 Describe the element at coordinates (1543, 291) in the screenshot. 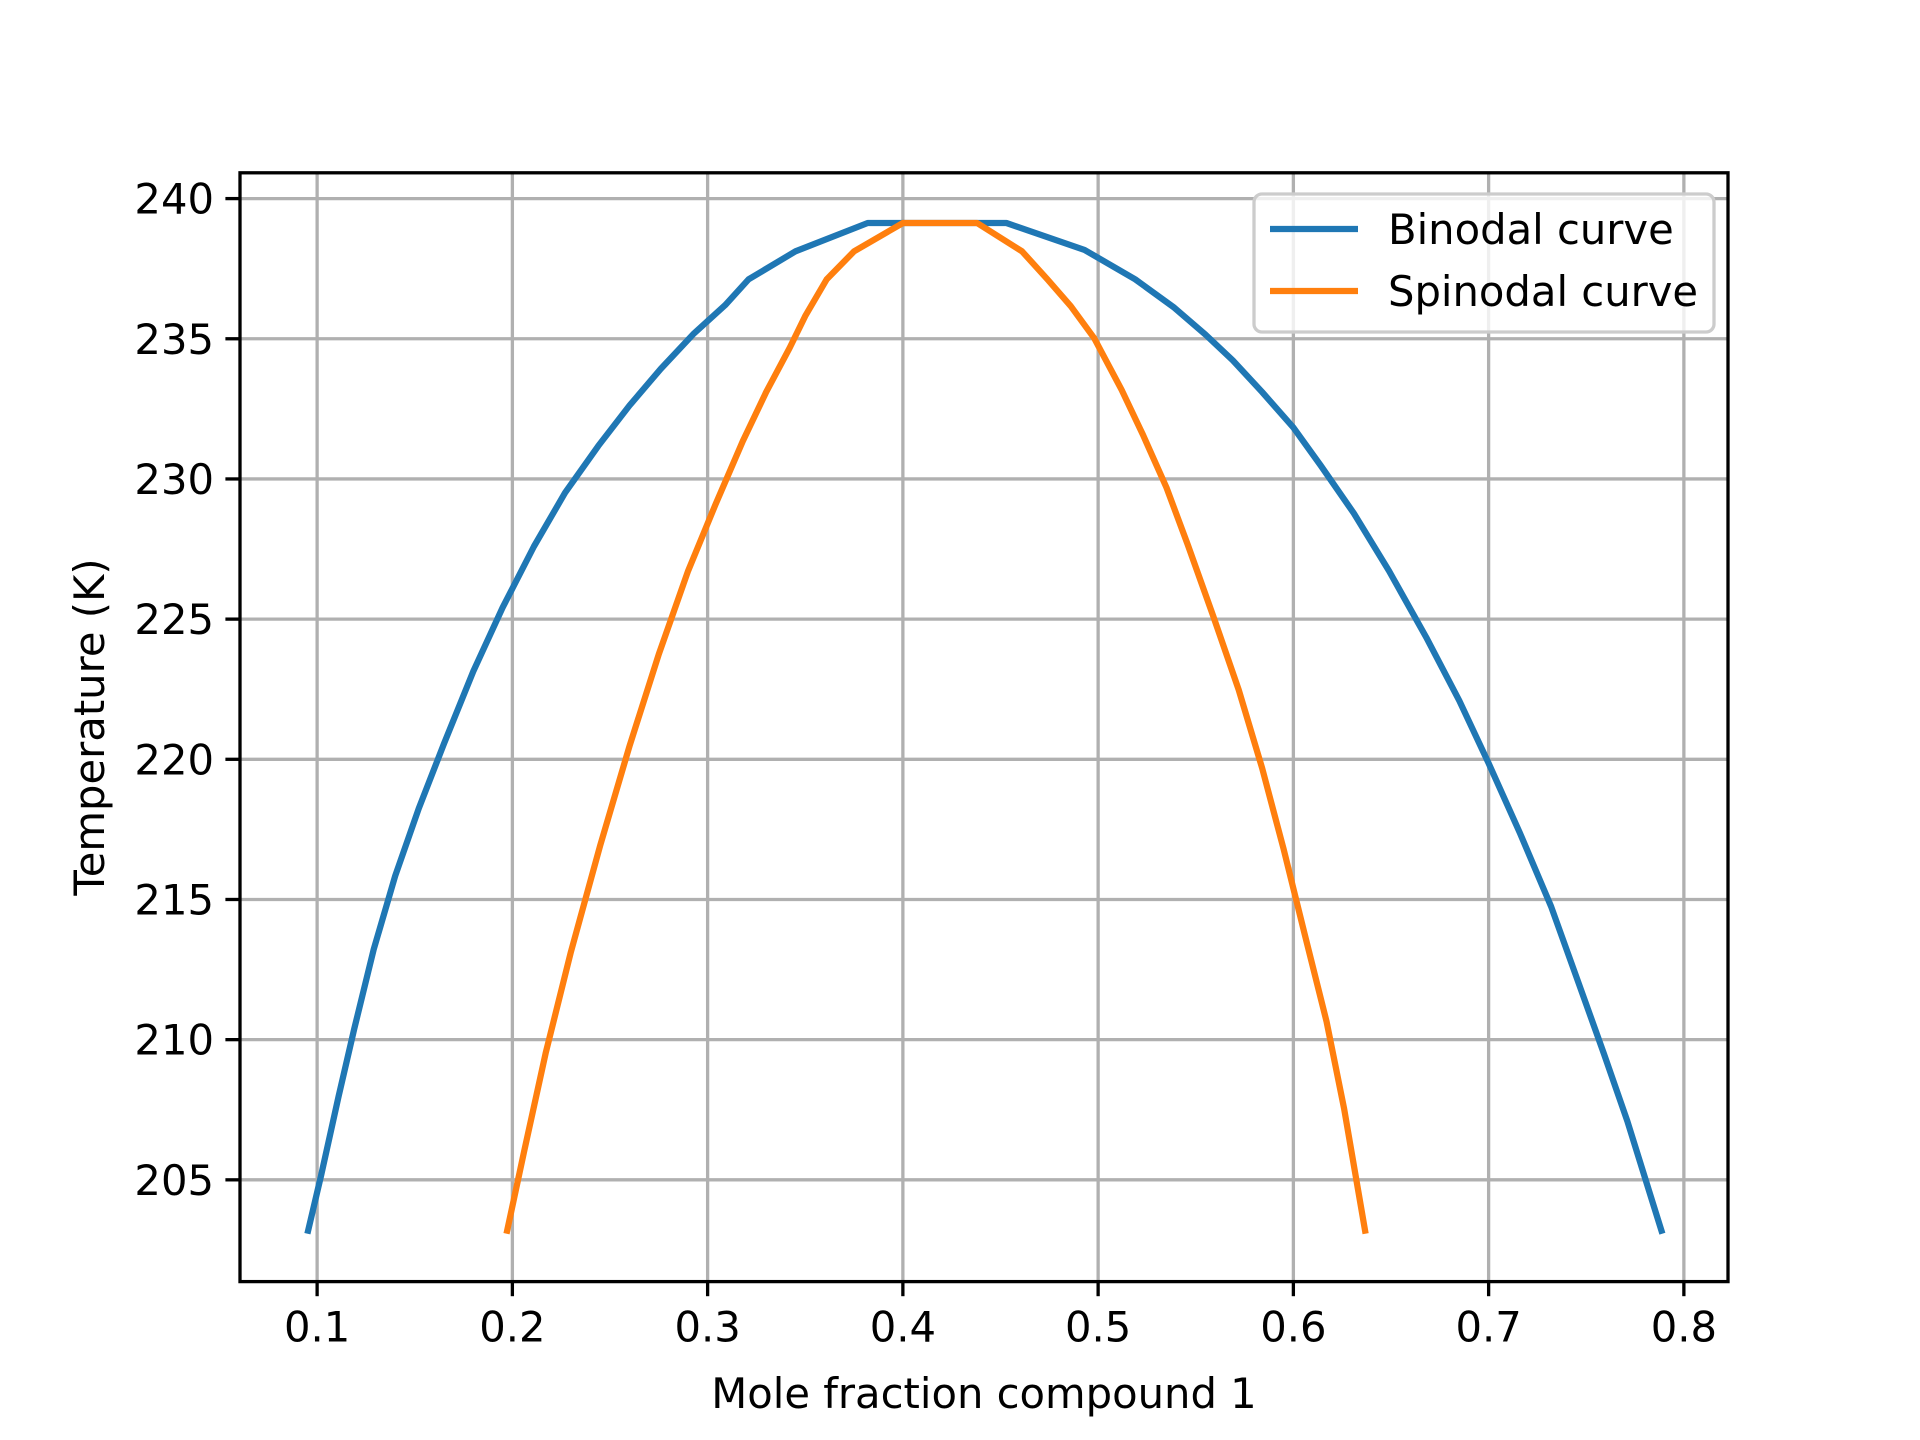

I see `legend-label-spinodal: Spinodal curve` at that location.